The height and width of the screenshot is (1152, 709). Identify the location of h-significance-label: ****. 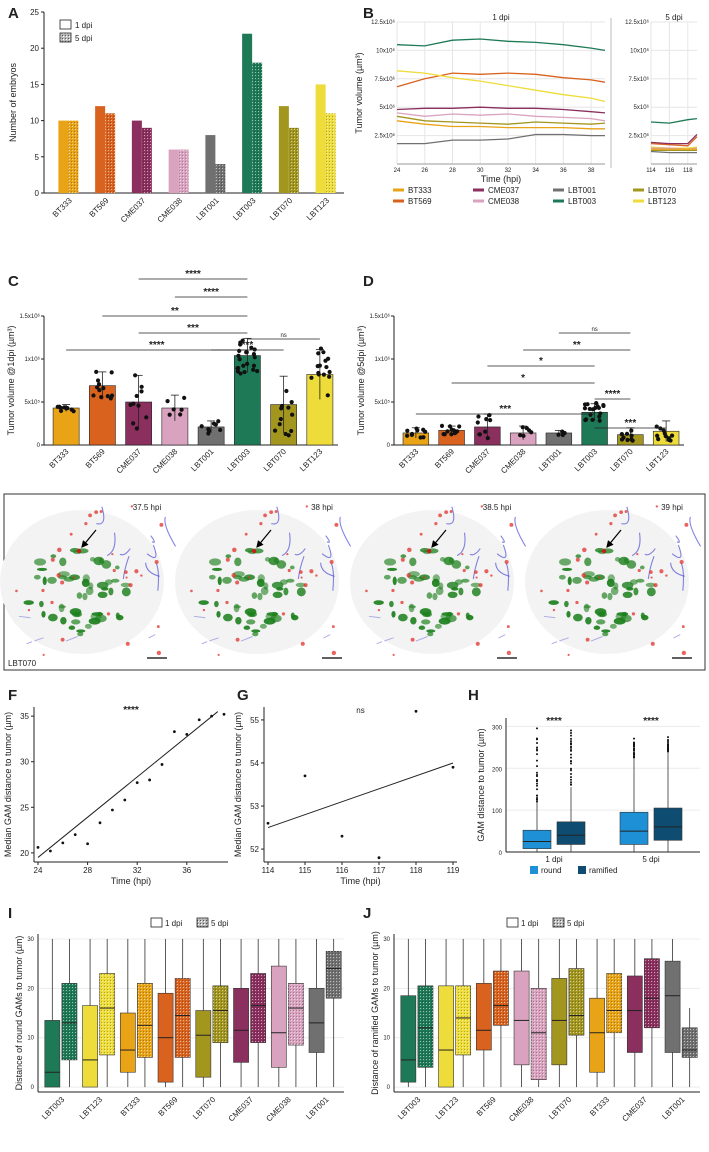
(651, 721).